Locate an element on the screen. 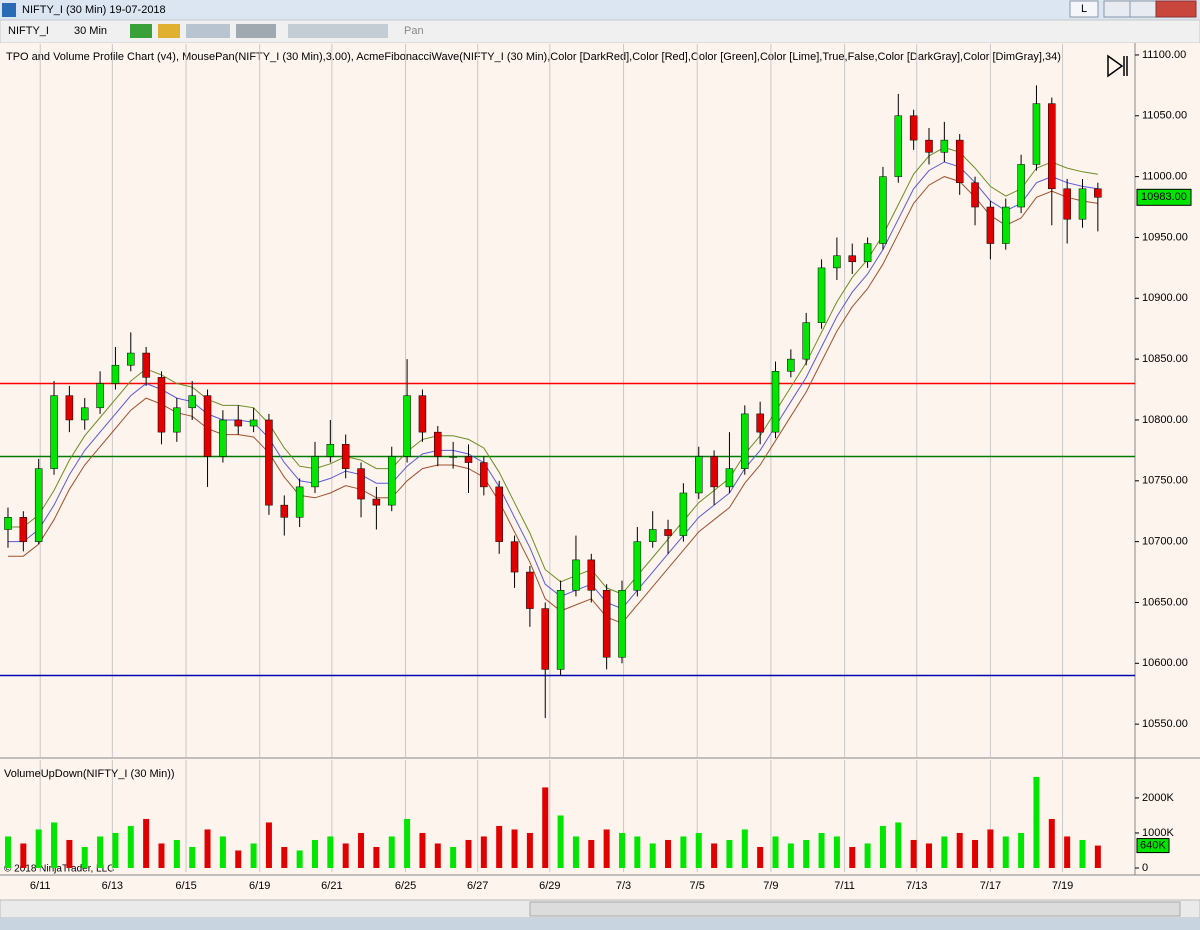 The width and height of the screenshot is (1200, 930). title-bar is located at coordinates (600, 10).